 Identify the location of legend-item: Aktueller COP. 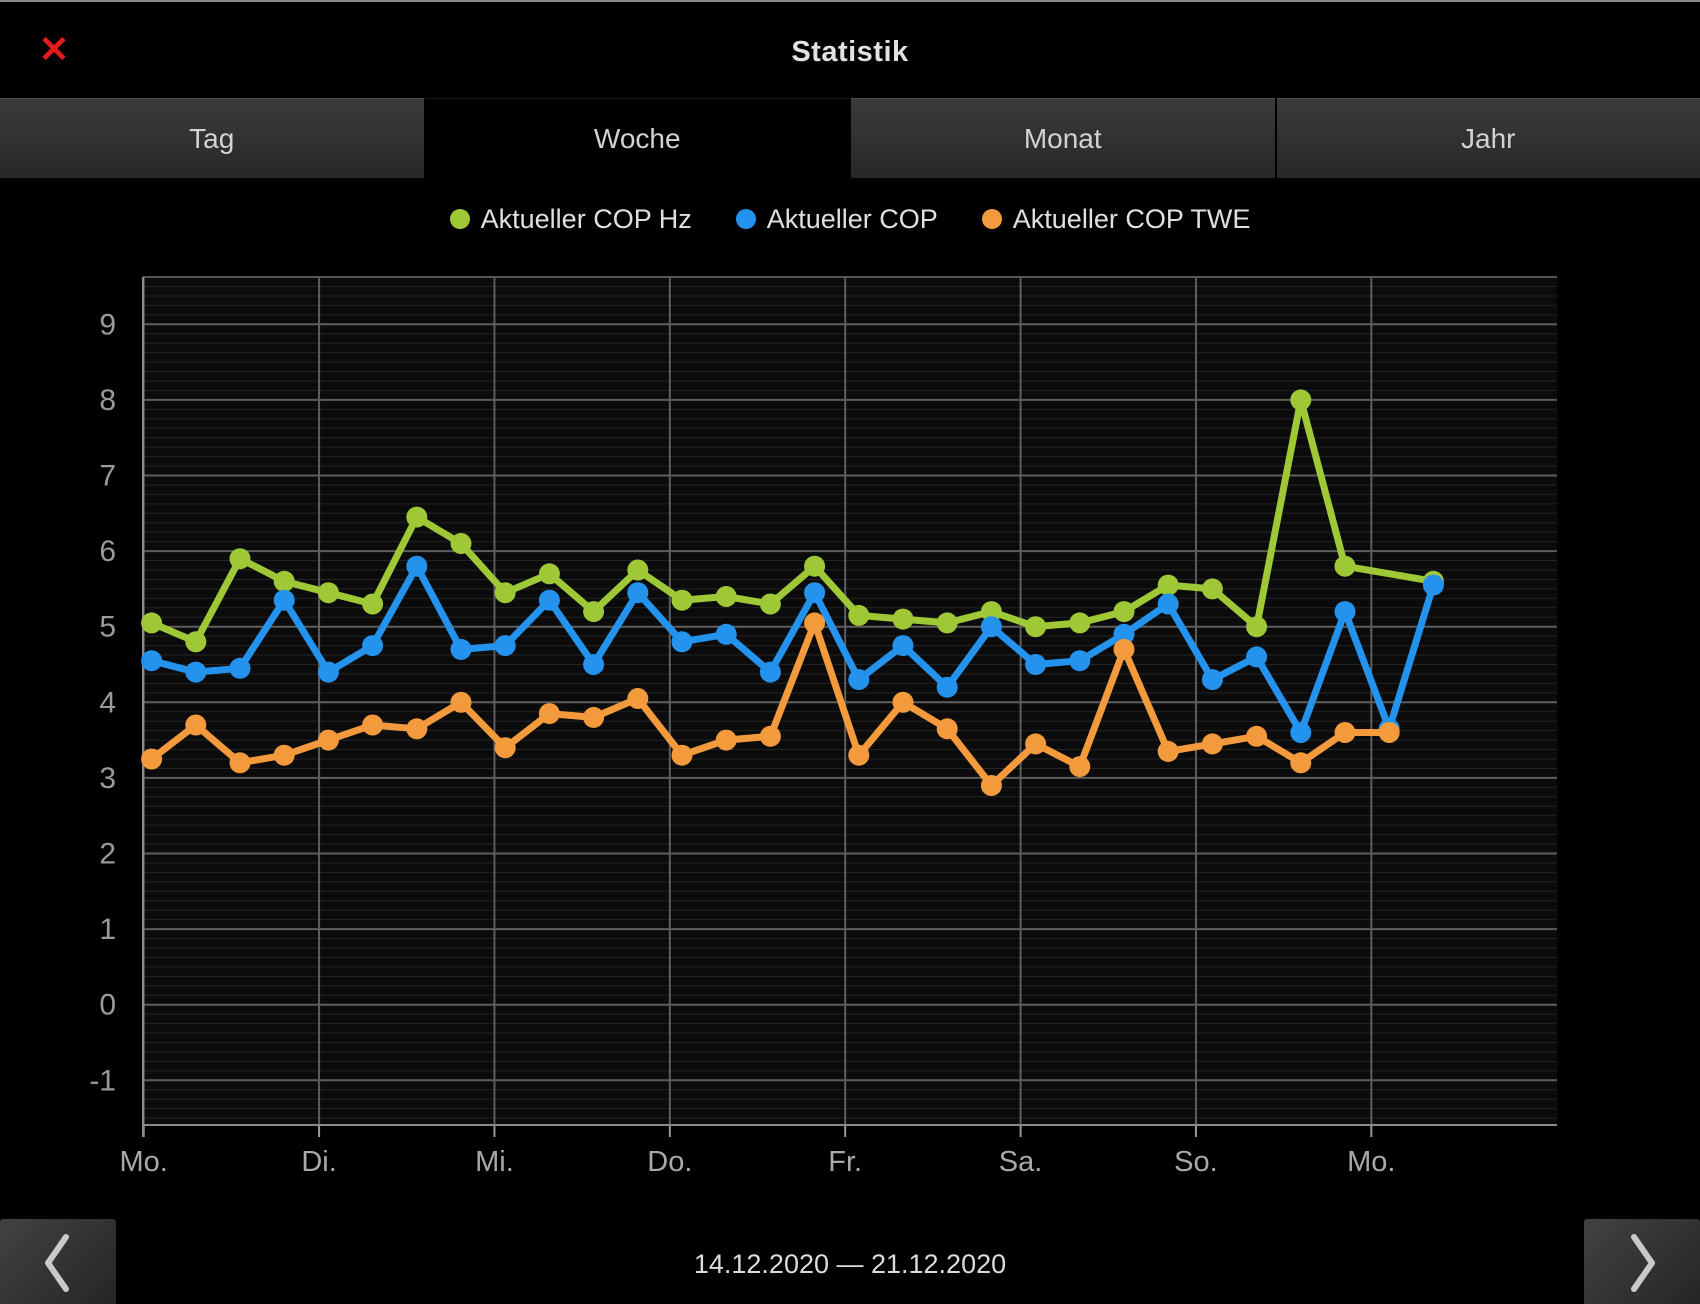
(836, 219).